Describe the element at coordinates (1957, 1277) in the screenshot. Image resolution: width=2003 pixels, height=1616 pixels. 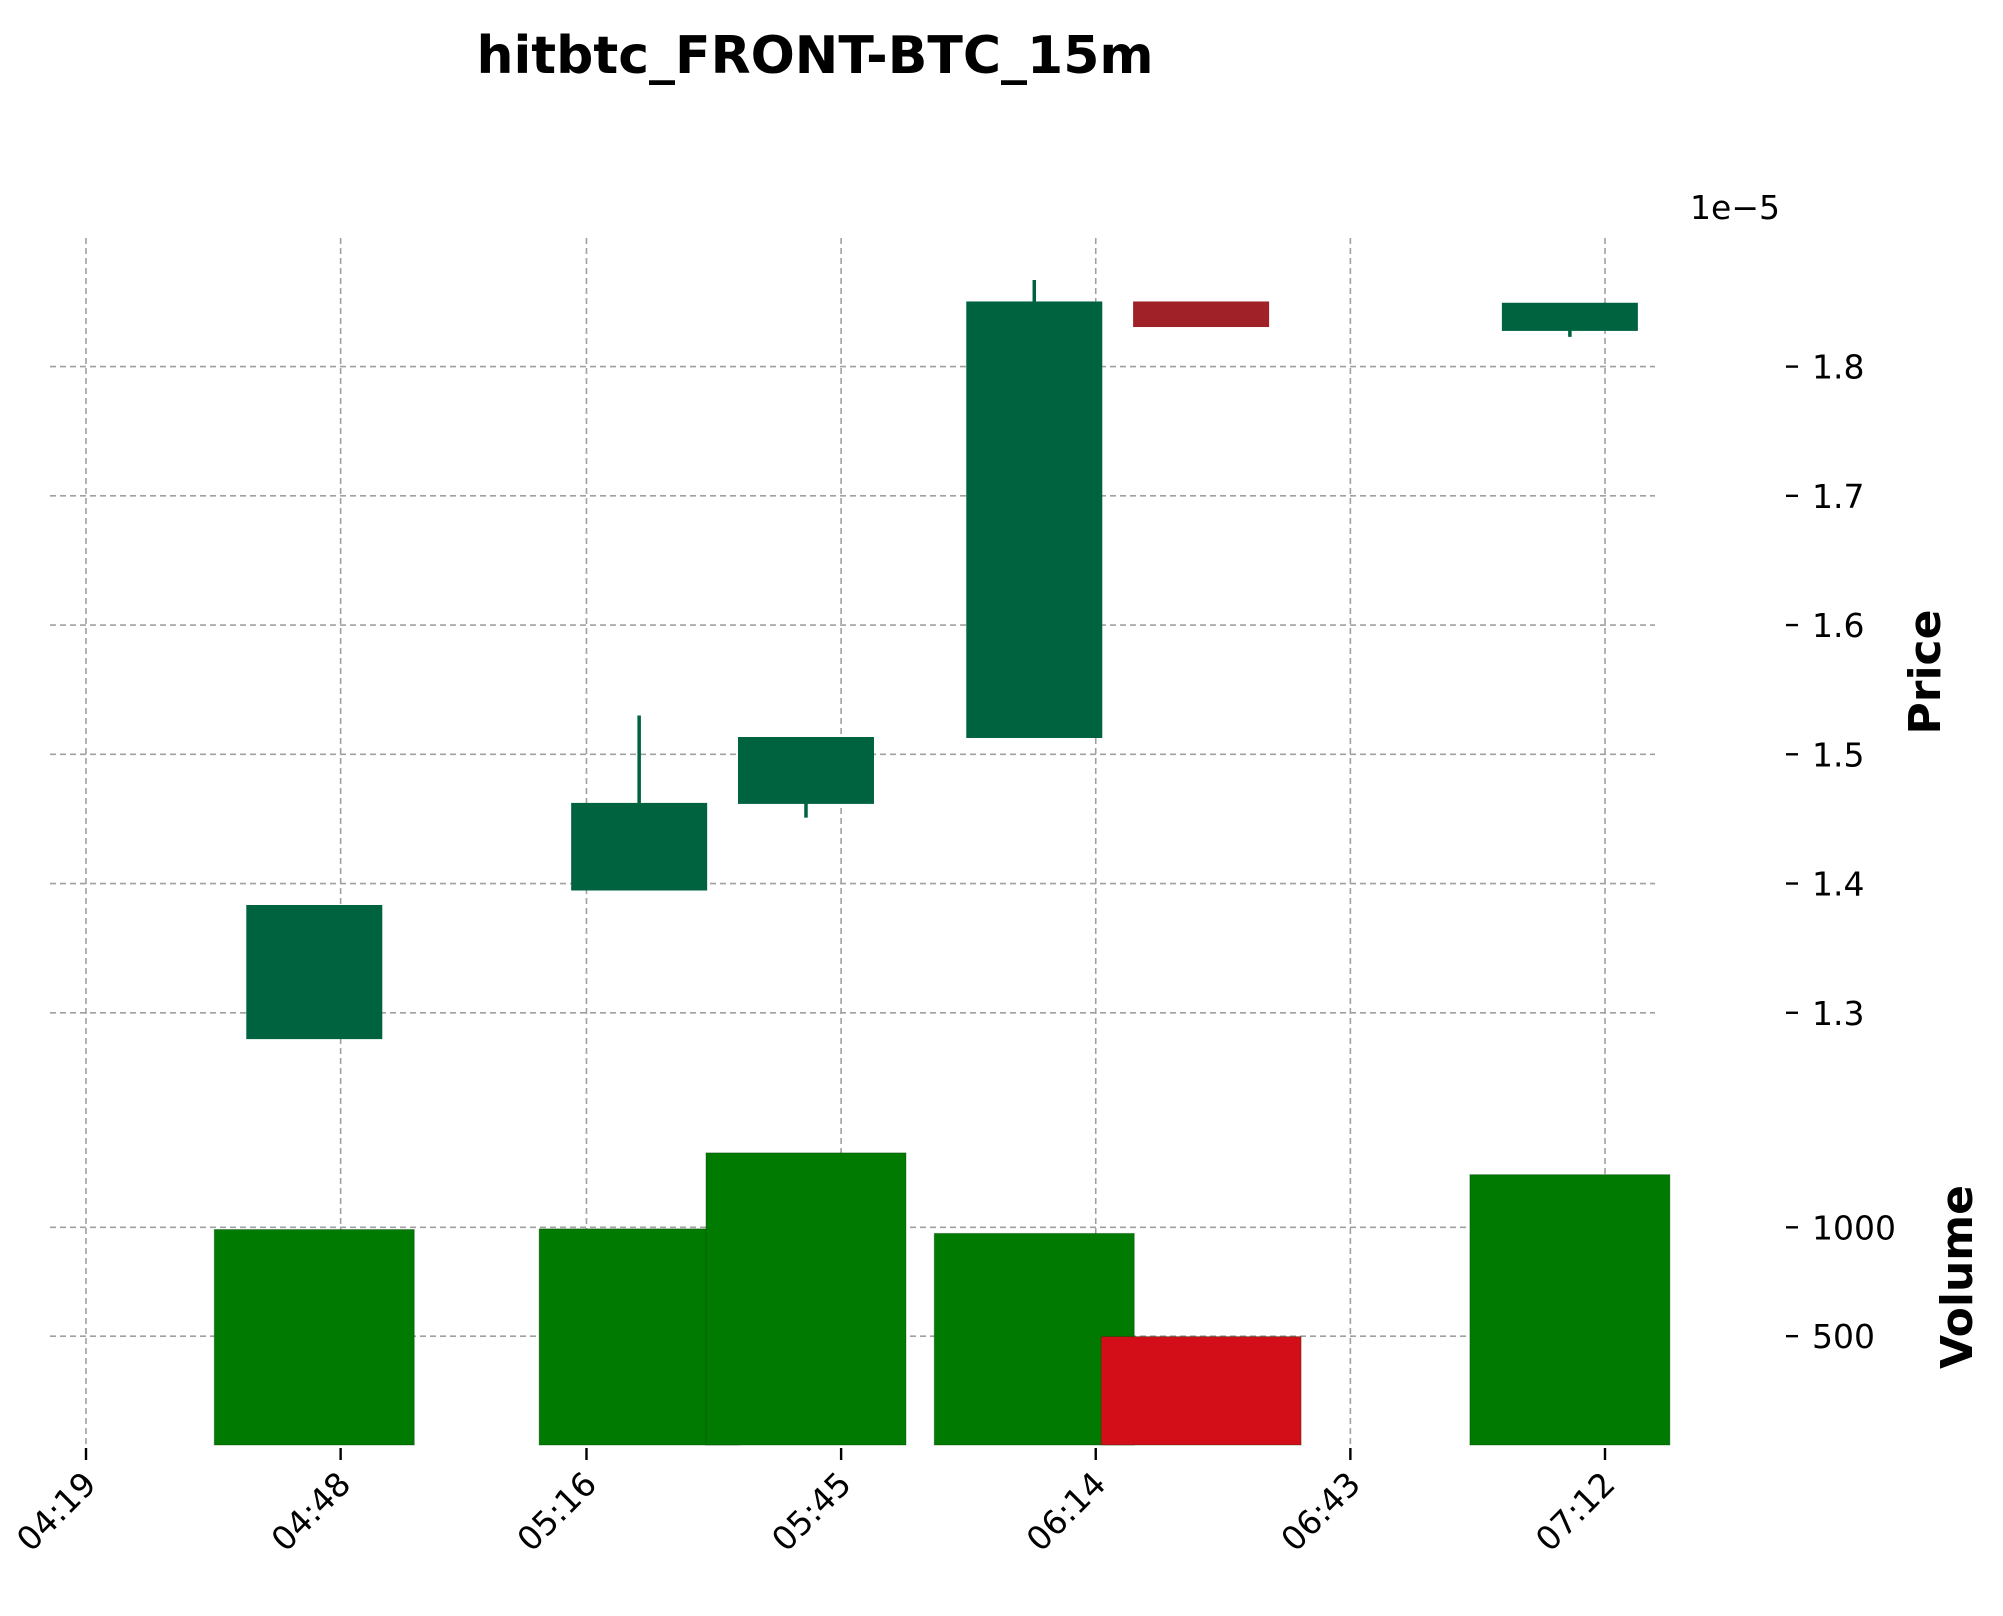
I see `volume-axis-label: Volume` at that location.